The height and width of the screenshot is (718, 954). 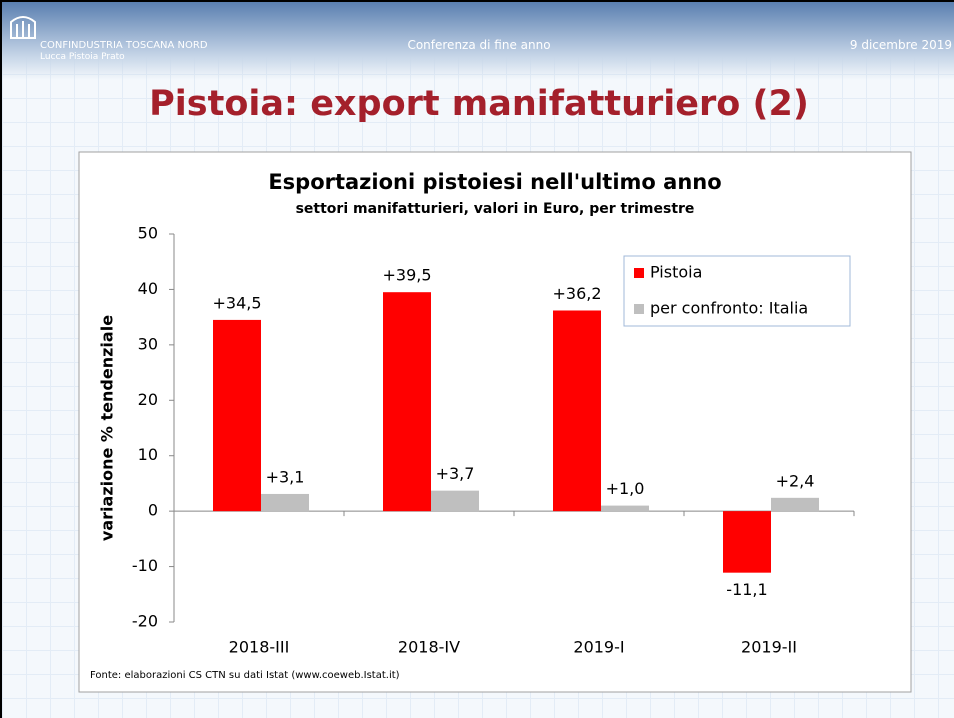 I want to click on event-name: Conferenza di fine anno, so click(x=479, y=45).